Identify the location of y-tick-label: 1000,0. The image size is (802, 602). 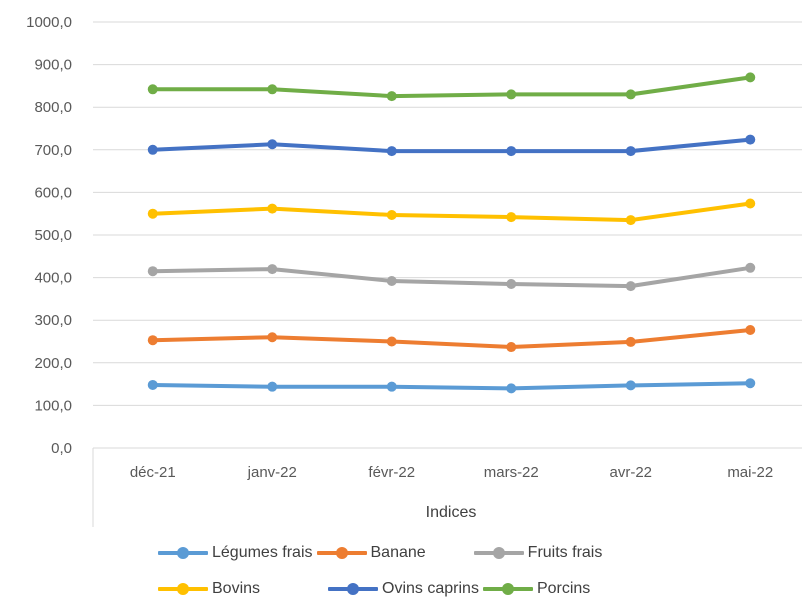
(49, 22).